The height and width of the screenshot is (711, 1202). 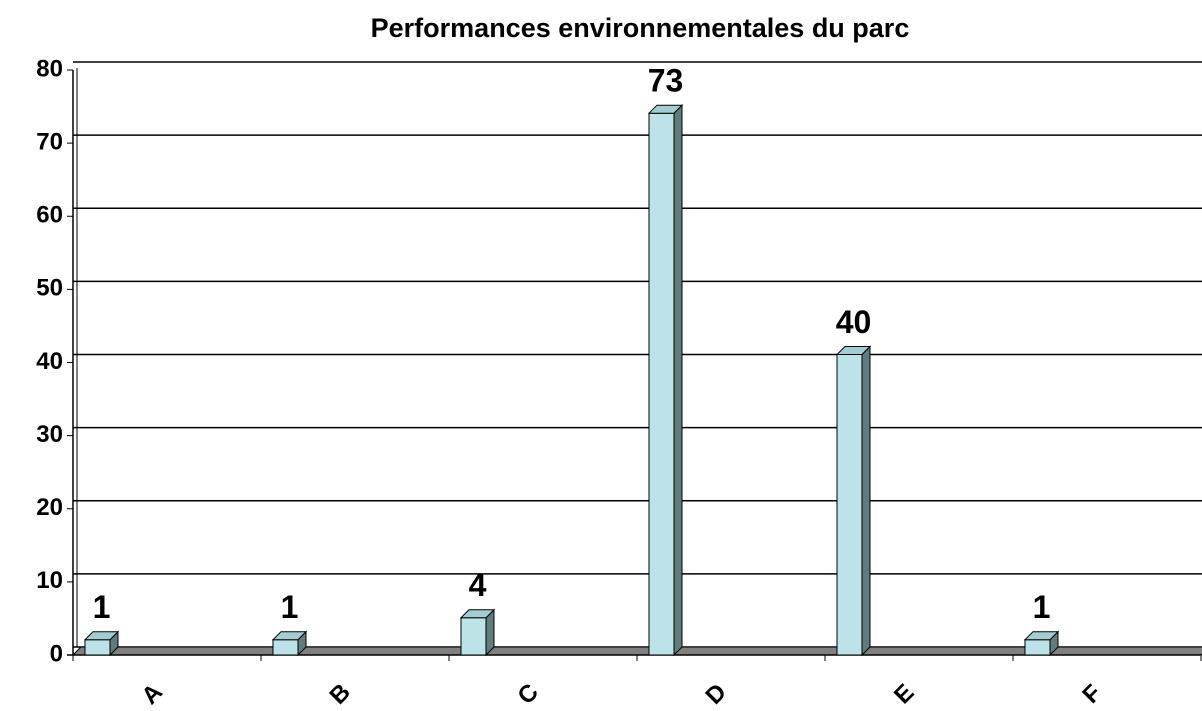 What do you see at coordinates (49, 68) in the screenshot?
I see `y-tick-label: 80` at bounding box center [49, 68].